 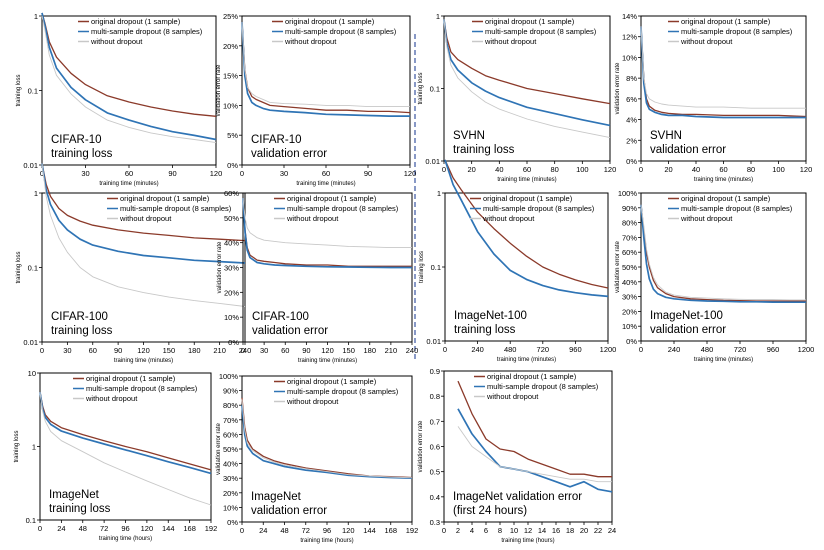 I want to click on y-tick-label: 70%, so click(x=629, y=237).